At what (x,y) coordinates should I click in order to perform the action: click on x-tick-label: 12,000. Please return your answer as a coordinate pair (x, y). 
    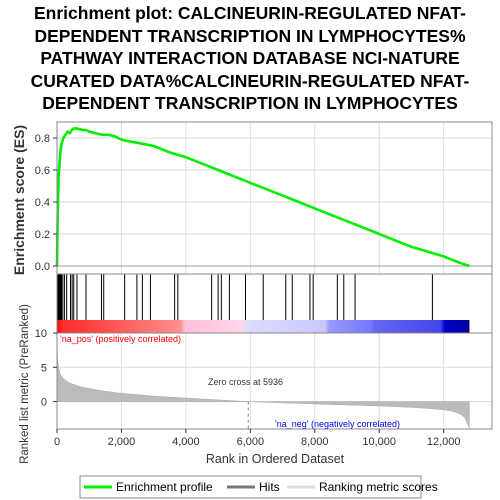
    Looking at the image, I should click on (444, 442).